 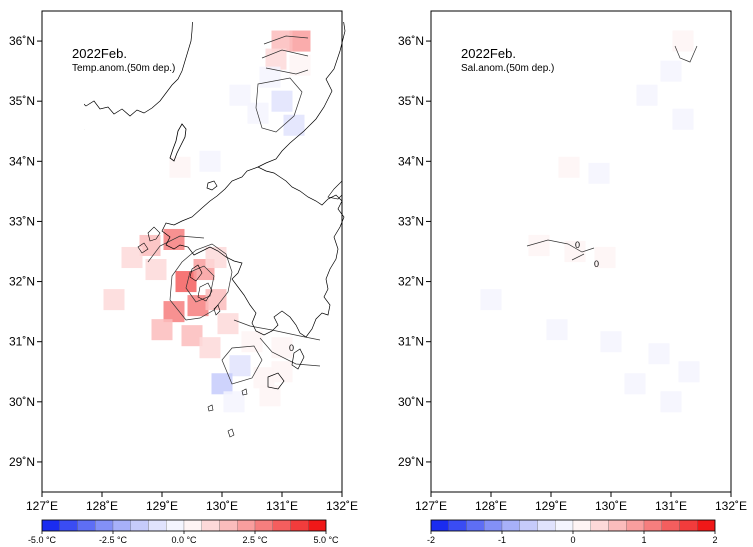 What do you see at coordinates (113, 540) in the screenshot?
I see `temp-colorbar-label: -2.5 °C` at bounding box center [113, 540].